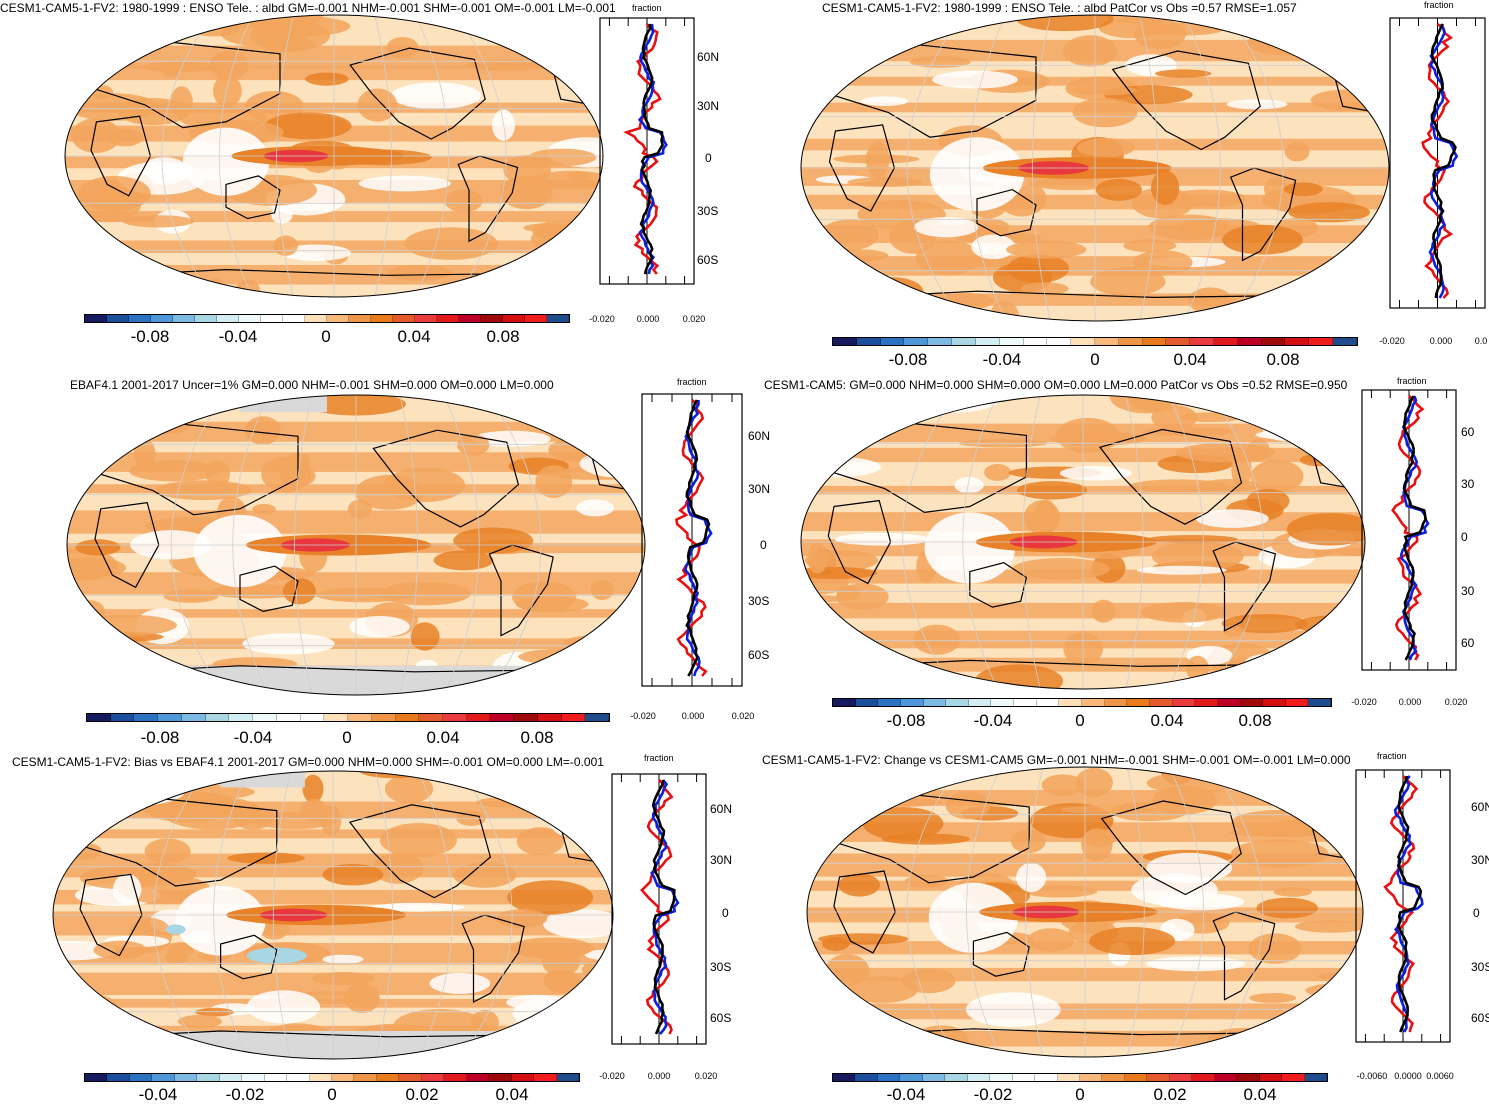  What do you see at coordinates (1410, 702) in the screenshot?
I see `profile-x-label: 0.000` at bounding box center [1410, 702].